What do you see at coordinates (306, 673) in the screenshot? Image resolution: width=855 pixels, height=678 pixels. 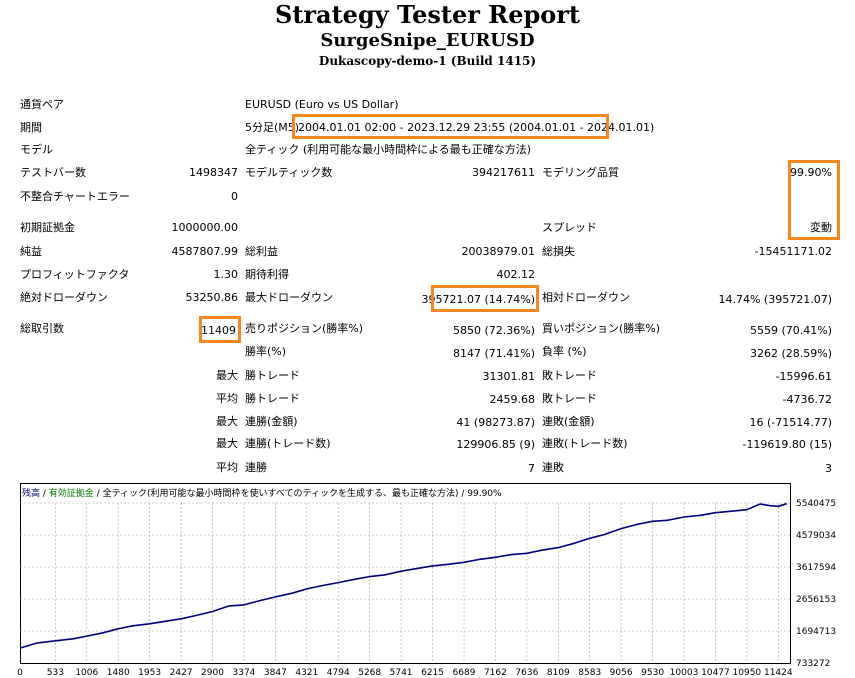 I see `x-tick-label: 4321` at bounding box center [306, 673].